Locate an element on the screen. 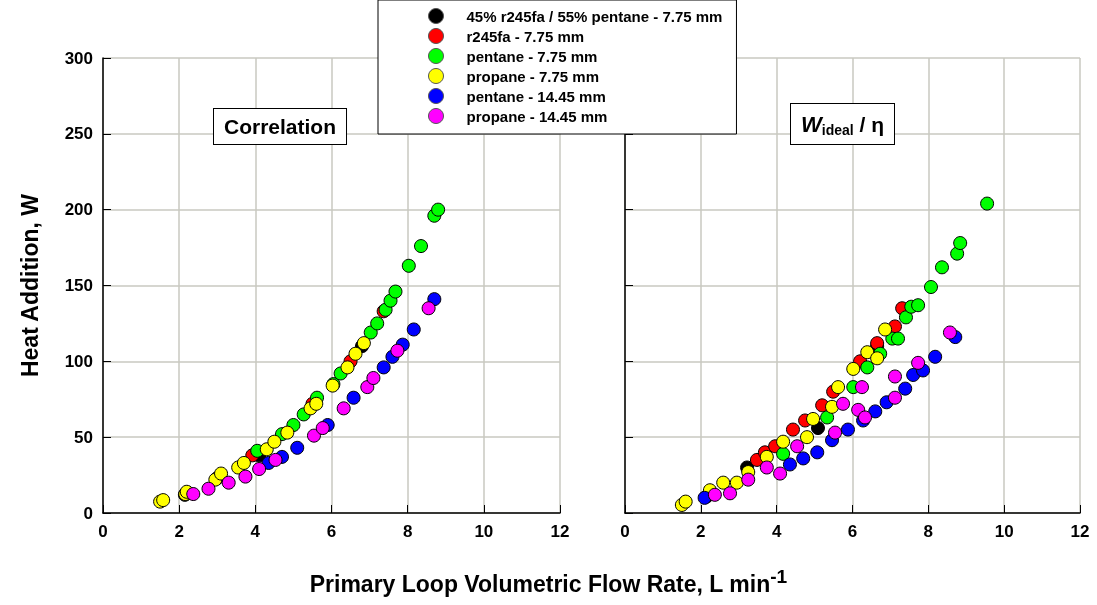 The width and height of the screenshot is (1097, 605). y-tick-label: 50 is located at coordinates (83, 437).